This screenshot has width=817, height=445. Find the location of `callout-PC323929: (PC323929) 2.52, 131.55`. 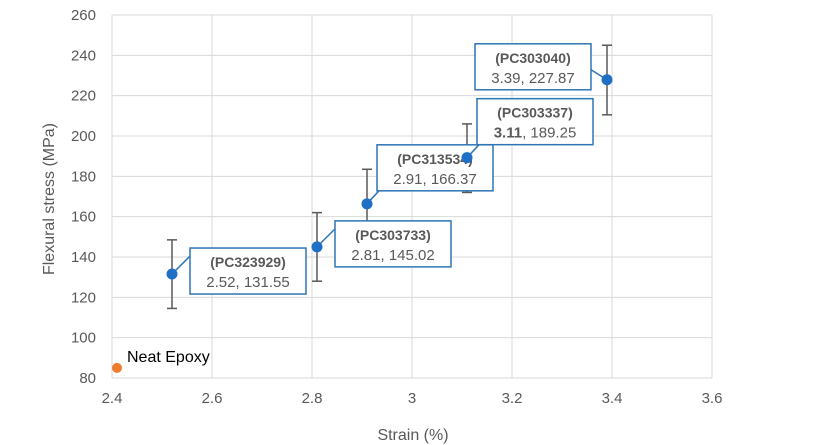

callout-PC323929: (PC323929) 2.52, 131.55 is located at coordinates (239, 271).